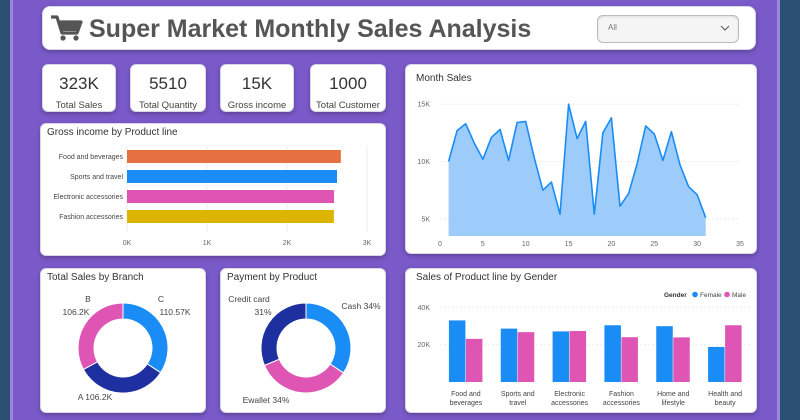 The height and width of the screenshot is (420, 800). Describe the element at coordinates (112, 132) in the screenshot. I see `chart-title: Gross income by Product line` at that location.